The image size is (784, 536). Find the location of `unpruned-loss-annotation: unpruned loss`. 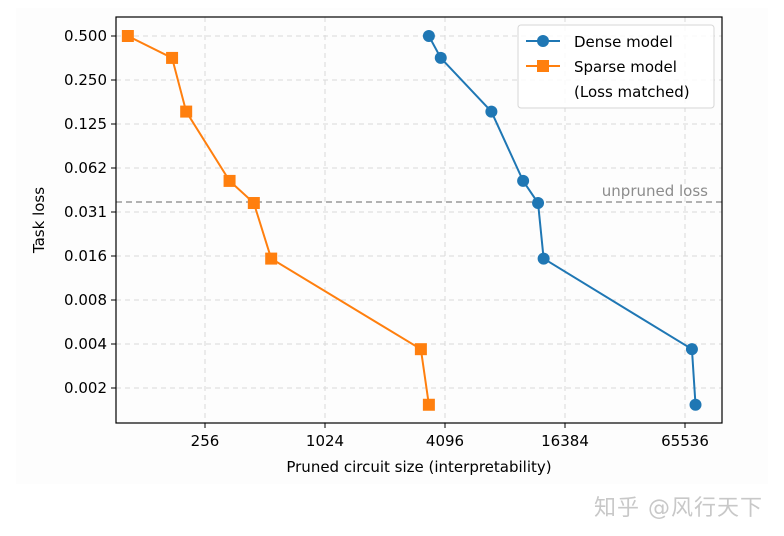

unpruned-loss-annotation: unpruned loss is located at coordinates (655, 191).